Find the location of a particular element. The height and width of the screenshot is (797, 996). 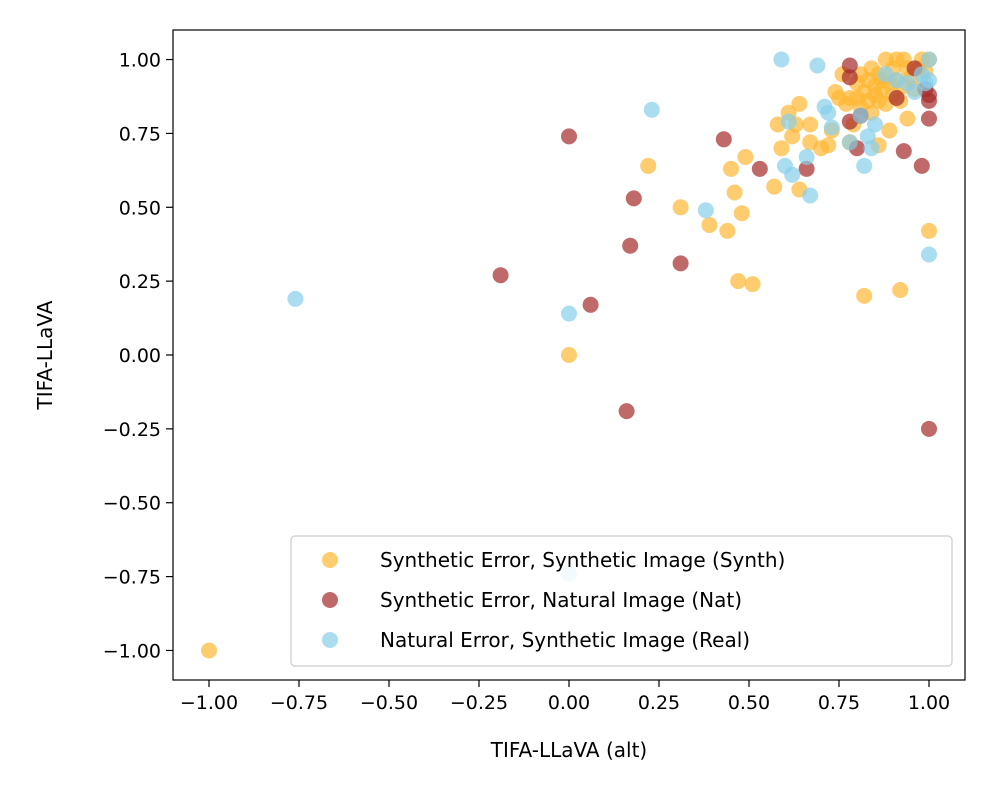

y-tick-label: −0.25 is located at coordinates (132, 430).